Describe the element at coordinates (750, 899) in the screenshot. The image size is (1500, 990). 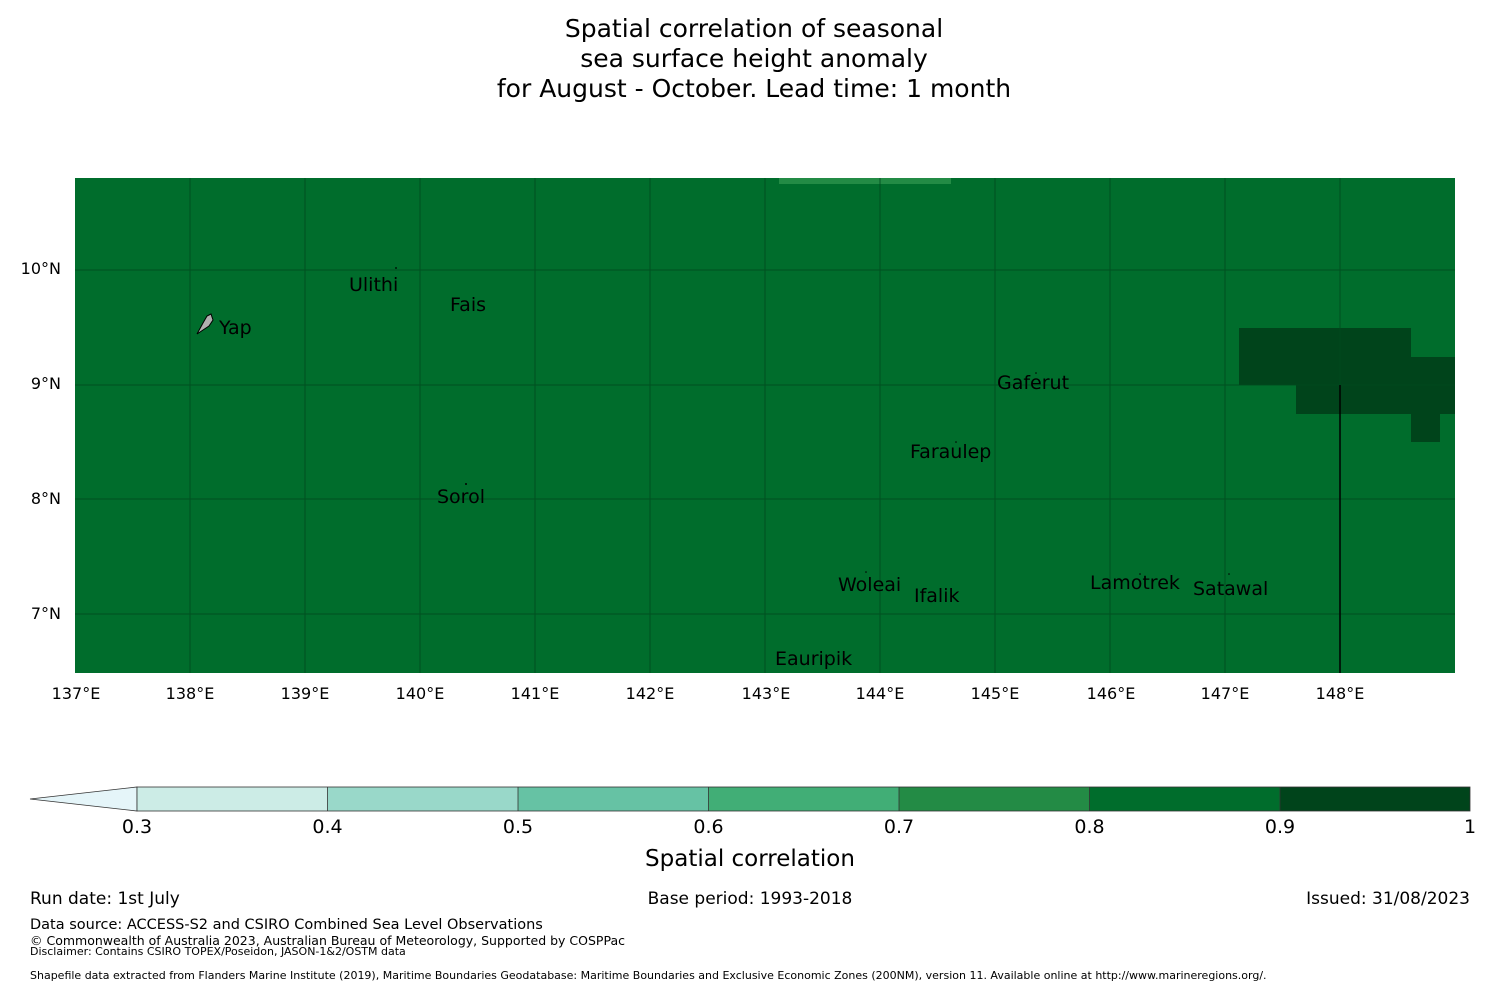
I see `base-period: Base period: 1993-2018` at that location.